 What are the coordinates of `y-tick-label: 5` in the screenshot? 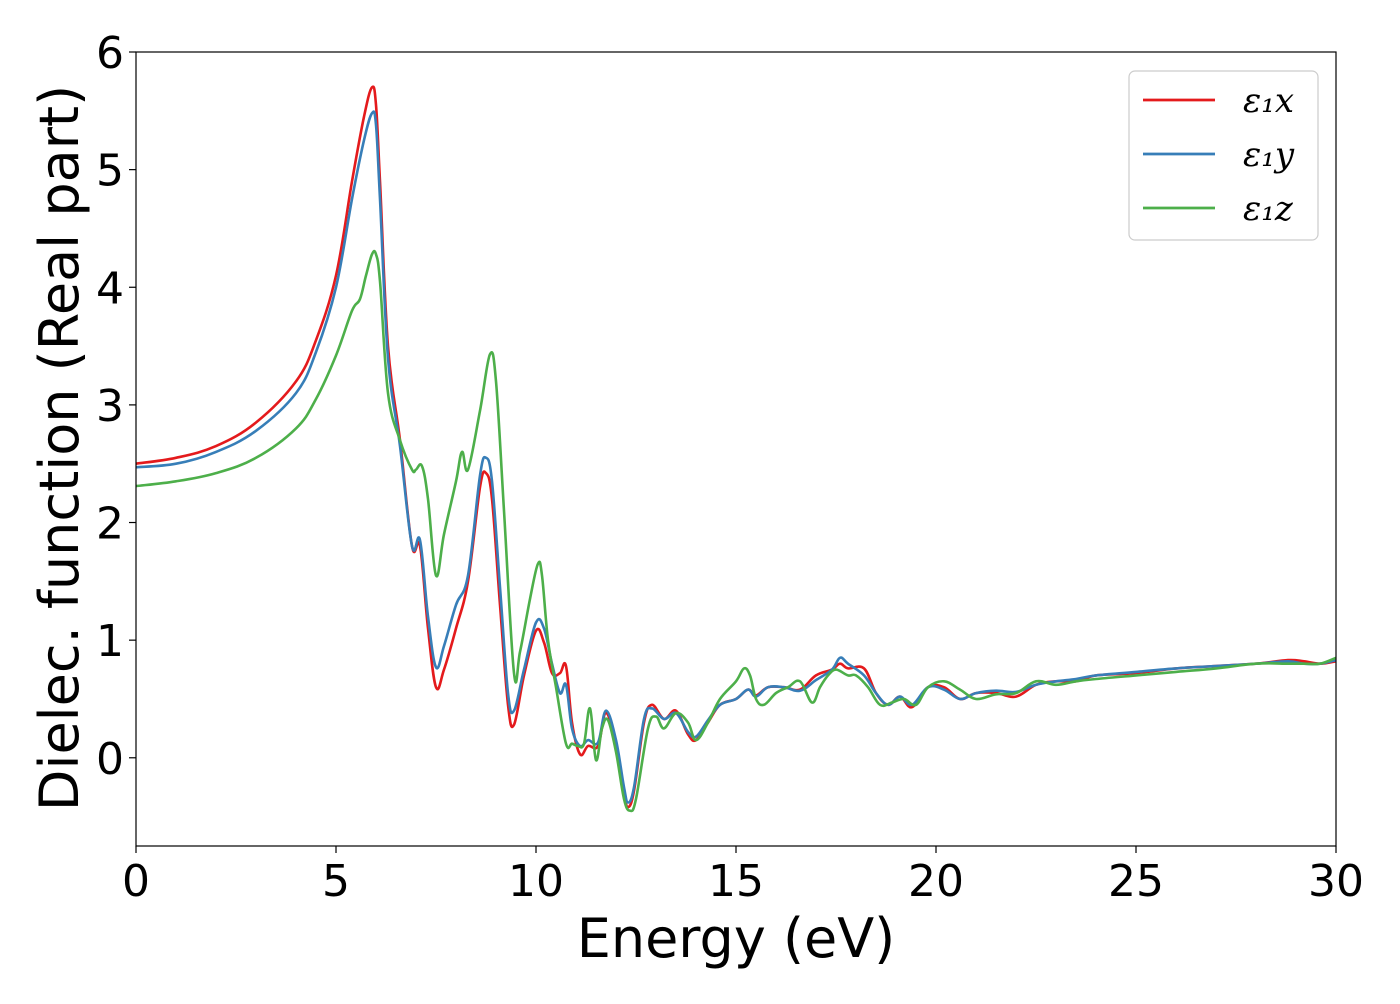 It's located at (110, 171).